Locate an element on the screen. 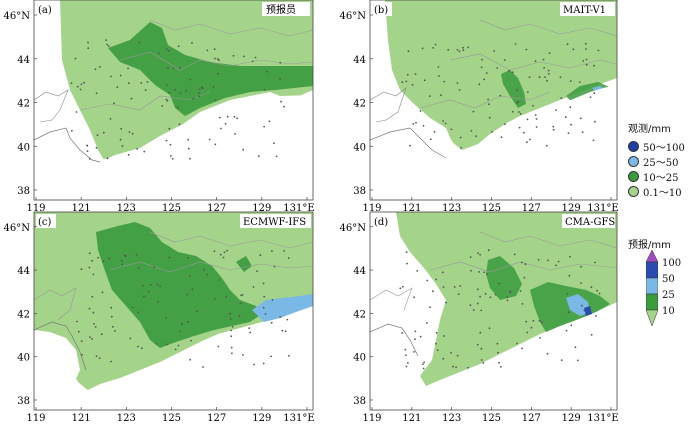  forecast-legend: 预报/mm 100 50 25 10 is located at coordinates (664, 281).